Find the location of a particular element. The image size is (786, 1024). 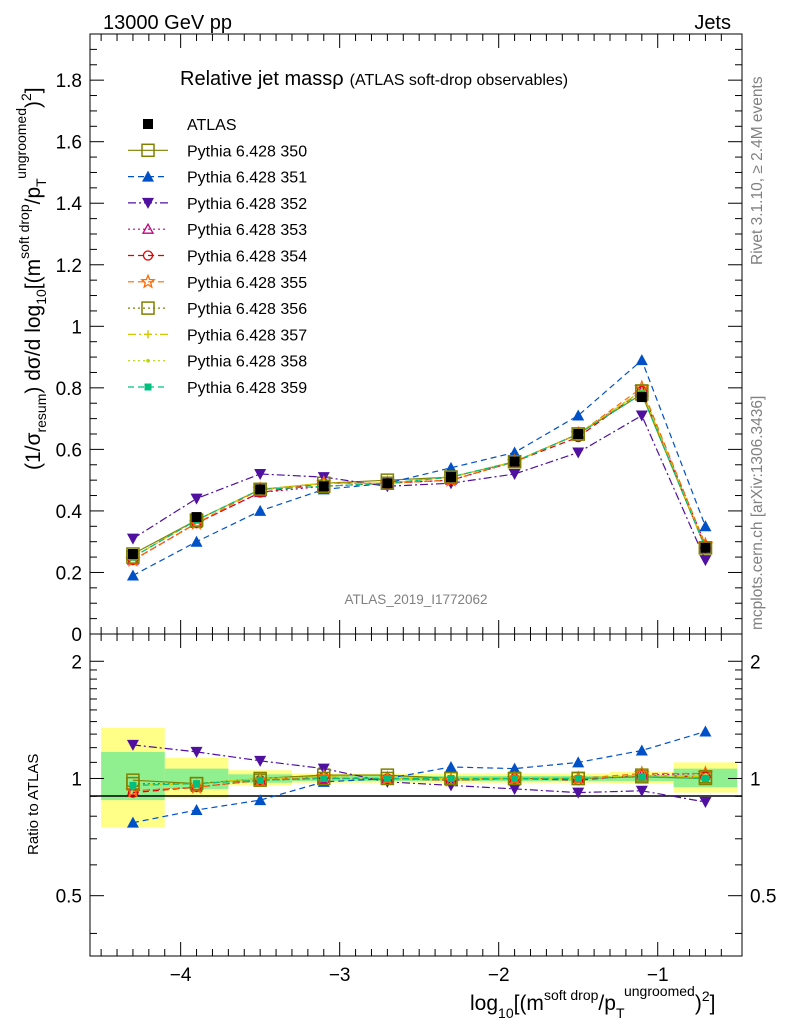

energy-label: 13000 GeV pp is located at coordinates (167, 23).